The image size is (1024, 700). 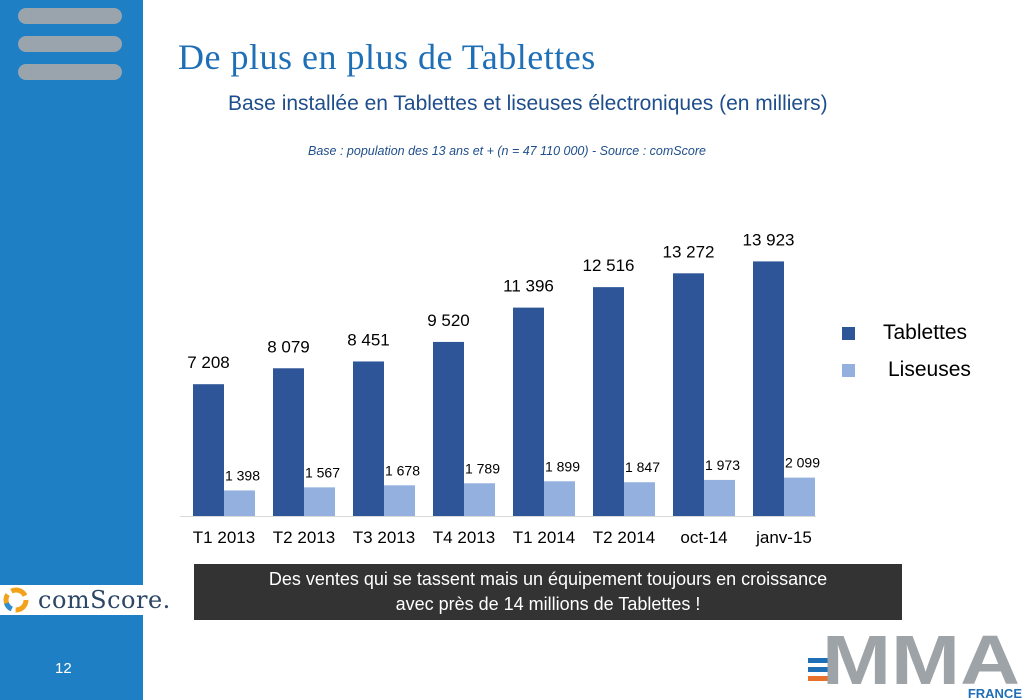 What do you see at coordinates (722, 465) in the screenshot?
I see `data-label-liseuses-7: 1 973` at bounding box center [722, 465].